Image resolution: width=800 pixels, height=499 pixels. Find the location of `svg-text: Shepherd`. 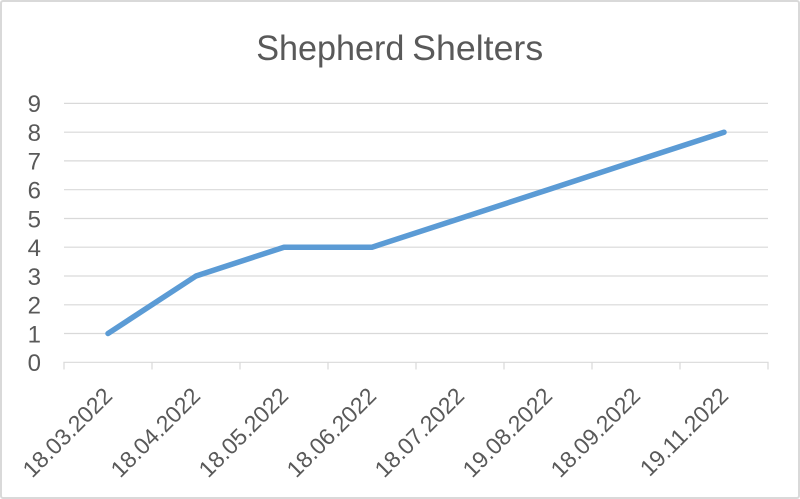

svg-text: Shepherd is located at coordinates (330, 48).